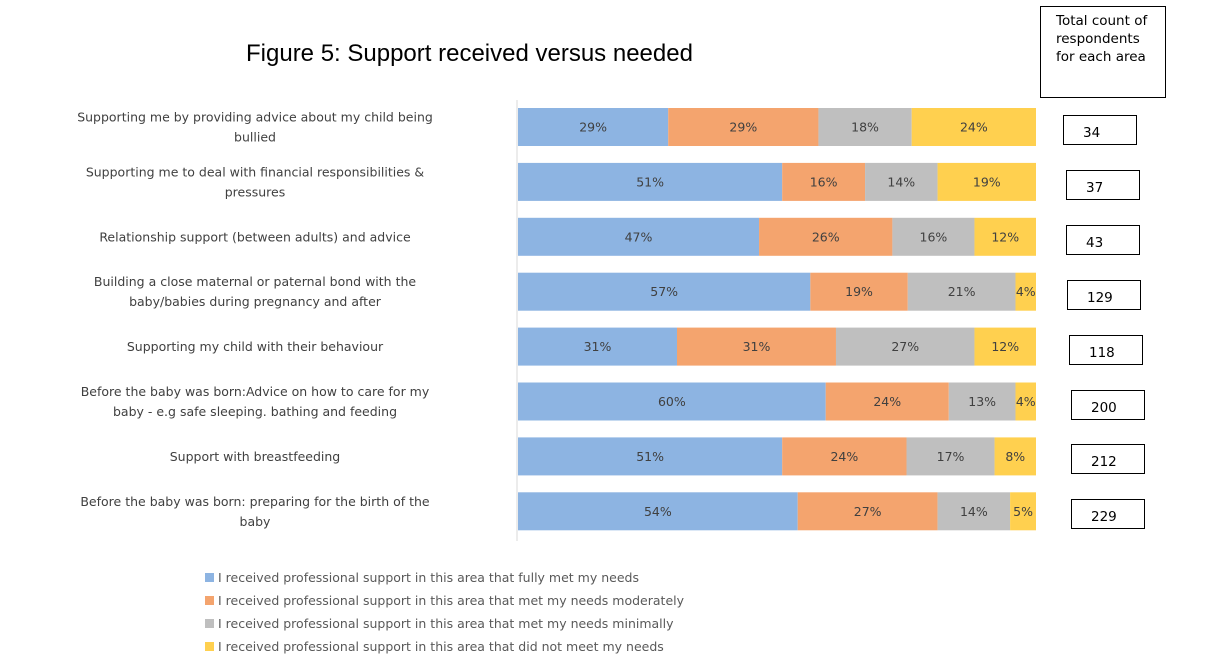 Image resolution: width=1214 pixels, height=672 pixels. What do you see at coordinates (1100, 130) in the screenshot?
I see `count-box: 34` at bounding box center [1100, 130].